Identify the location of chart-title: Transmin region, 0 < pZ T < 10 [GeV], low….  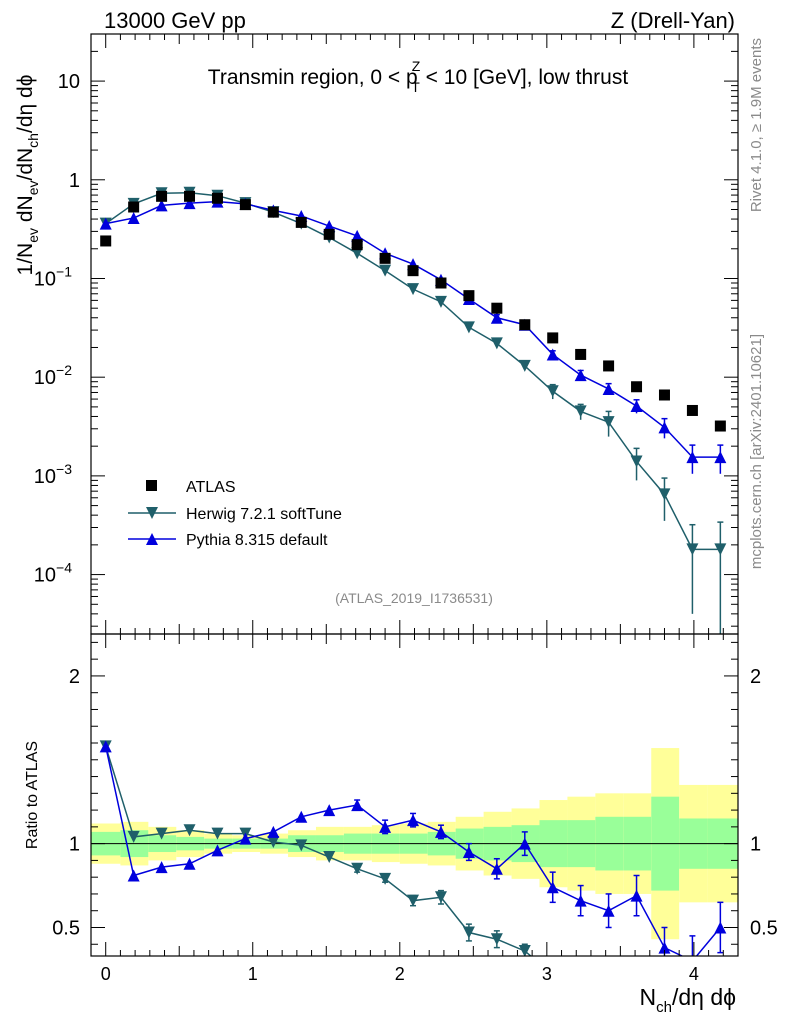
(418, 76).